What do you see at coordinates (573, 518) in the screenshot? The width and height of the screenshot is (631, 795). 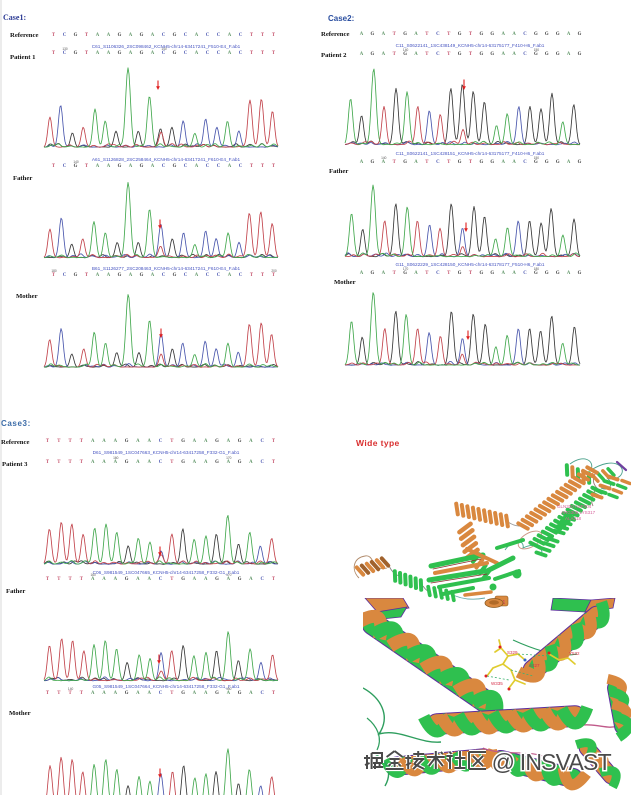 I see `svg-text: ALA318` at bounding box center [573, 518].